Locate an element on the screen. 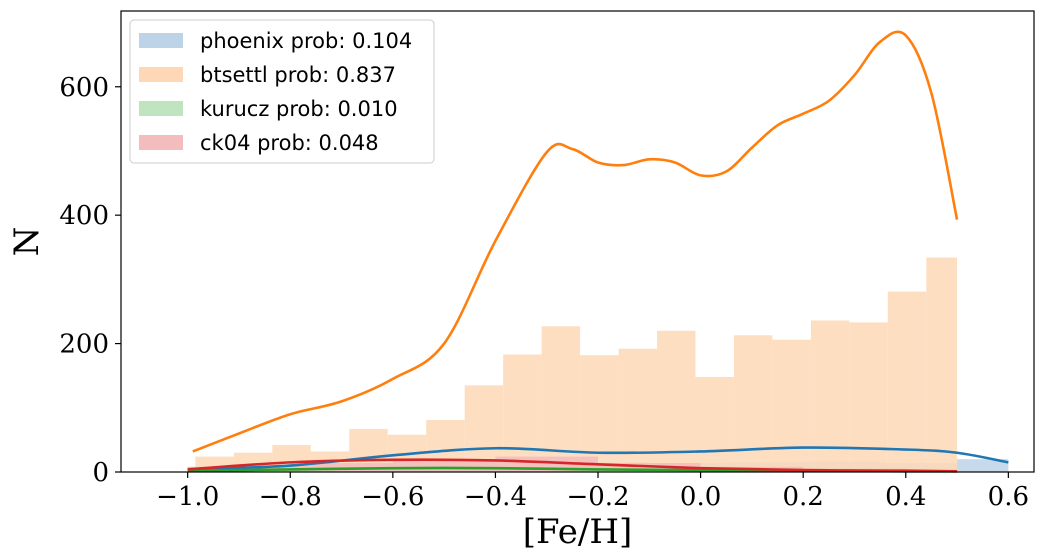  legend-label-3: kurucz prob: 0.010 is located at coordinates (299, 109).